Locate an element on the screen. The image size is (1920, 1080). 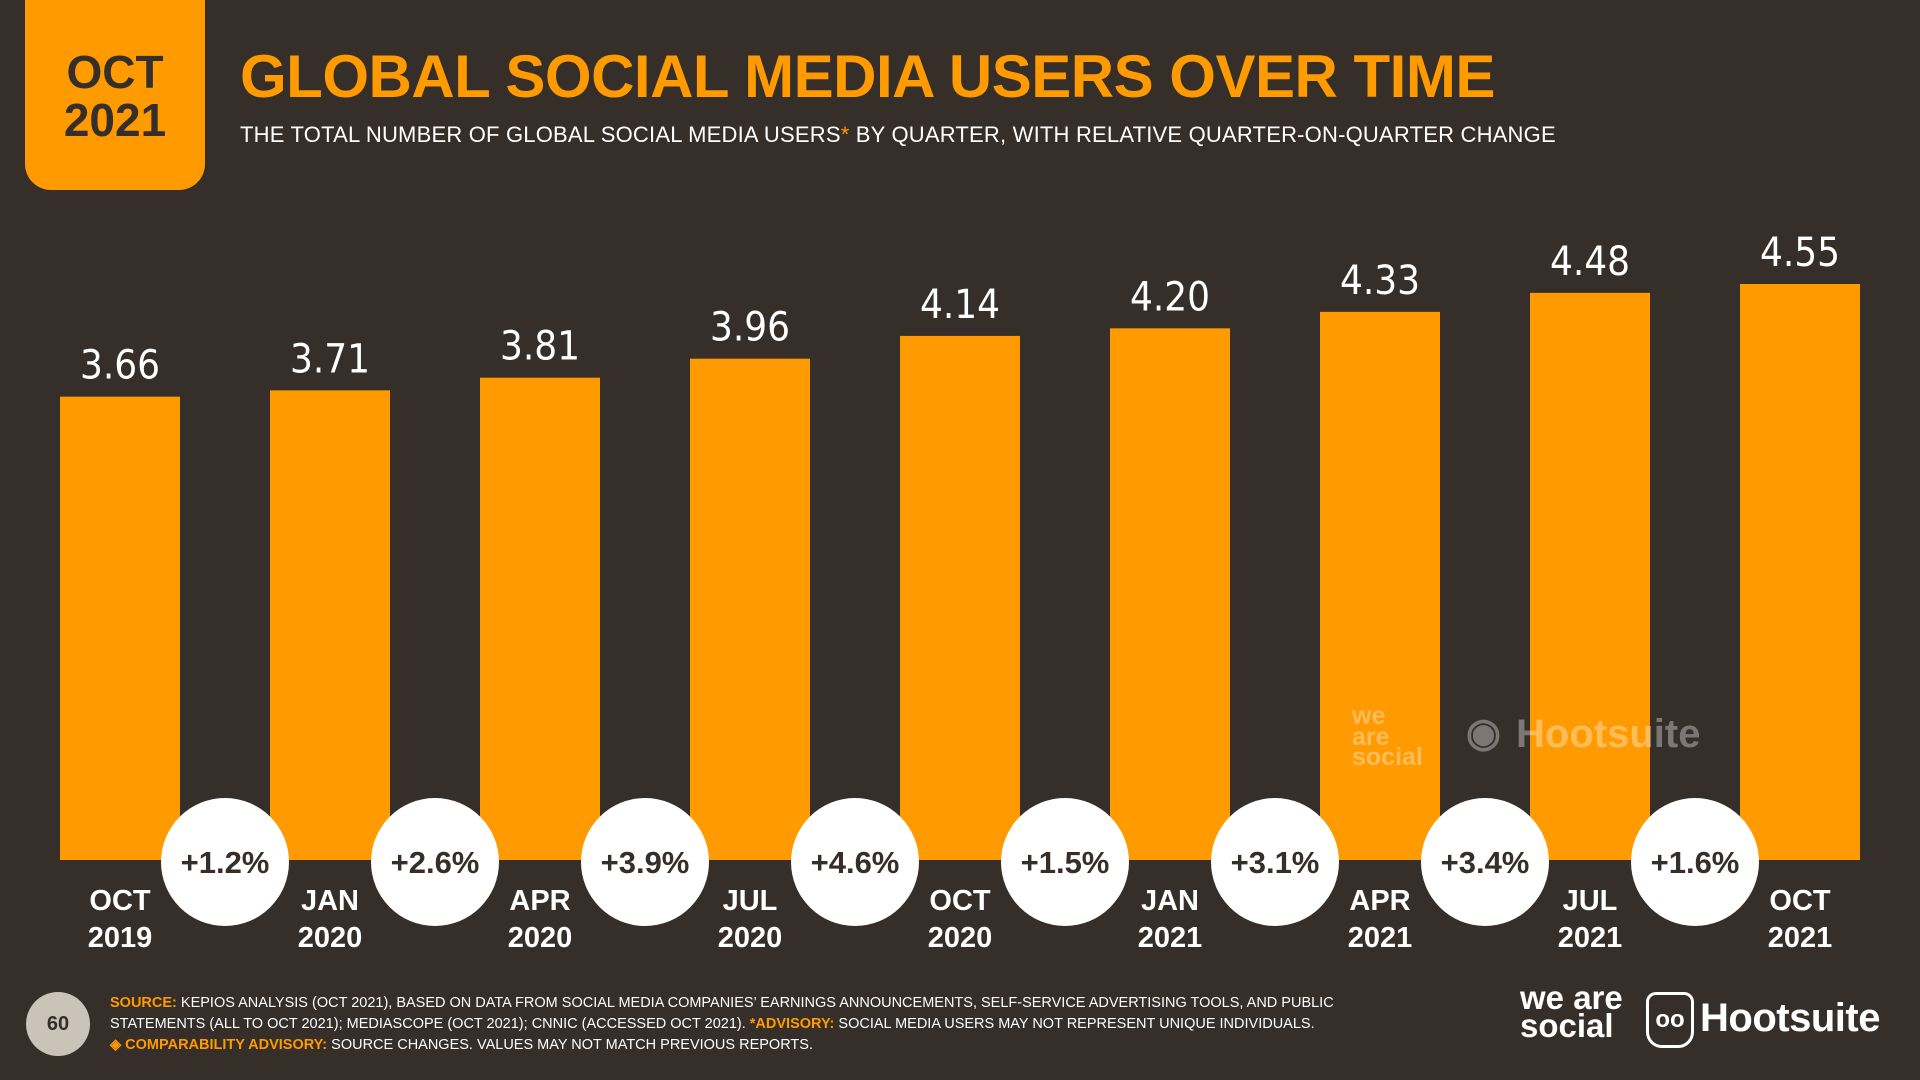
badge-year: 2021 is located at coordinates (115, 120).